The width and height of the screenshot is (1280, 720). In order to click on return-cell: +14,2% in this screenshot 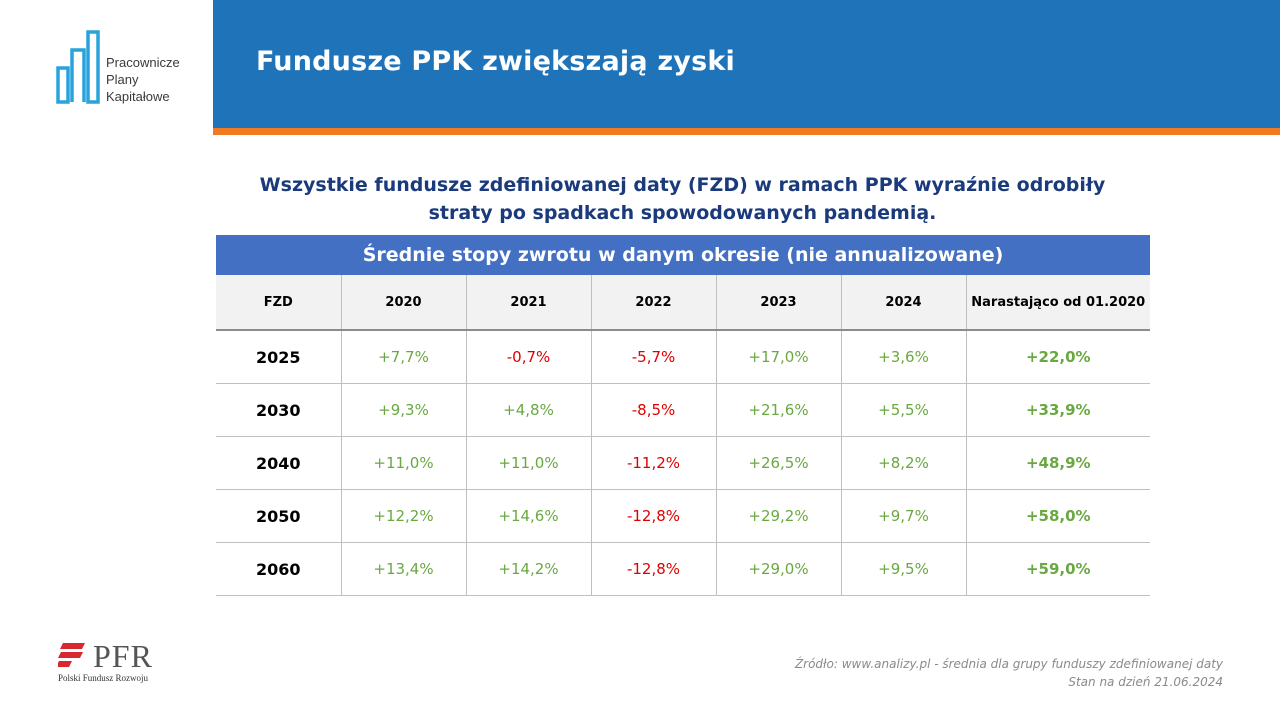, I will do `click(529, 569)`.